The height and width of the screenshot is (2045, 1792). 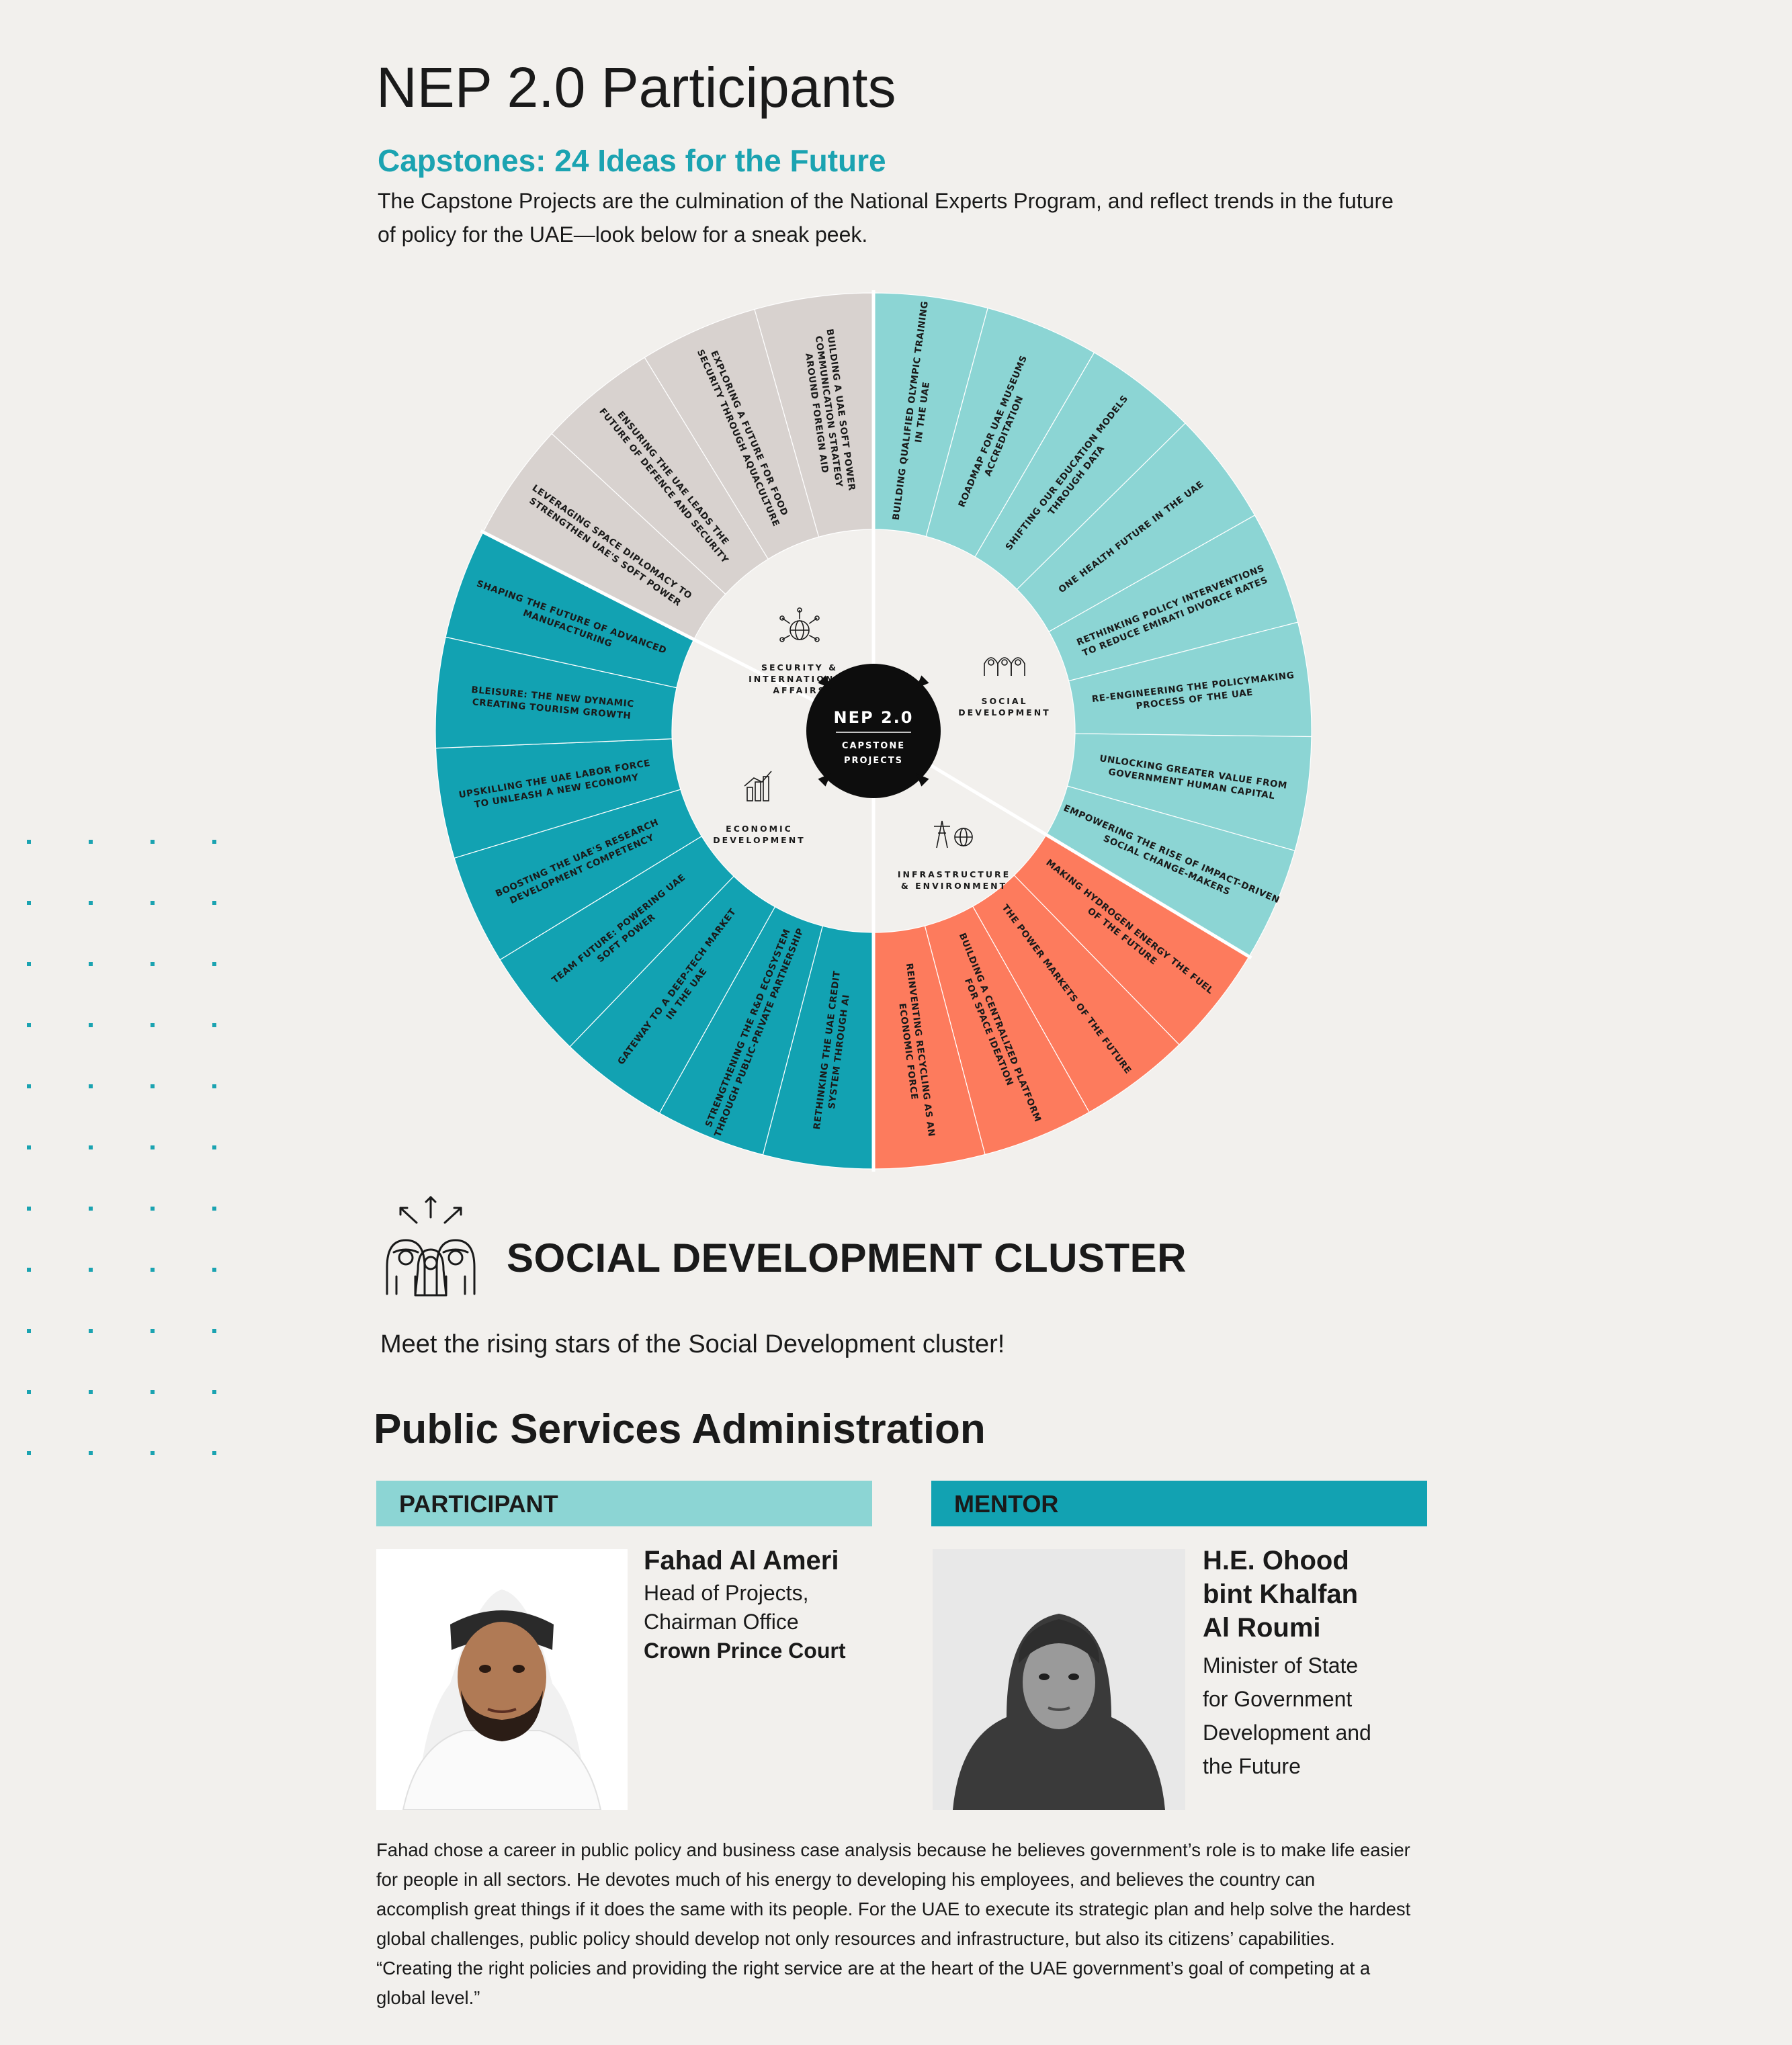 I want to click on mentor-name-line2: bint Khalfan, so click(x=1281, y=1594).